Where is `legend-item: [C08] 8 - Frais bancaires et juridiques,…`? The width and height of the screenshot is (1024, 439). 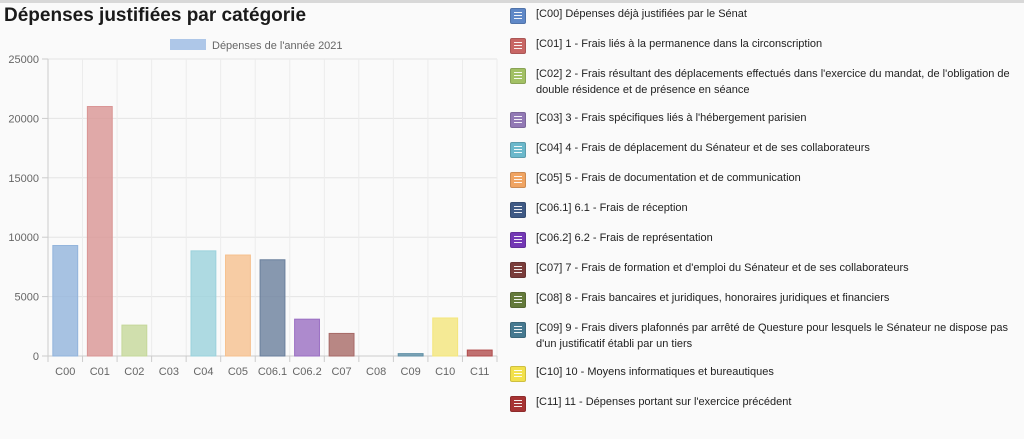
legend-item: [C08] 8 - Frais bancaires et juridiques,… is located at coordinates (697, 299).